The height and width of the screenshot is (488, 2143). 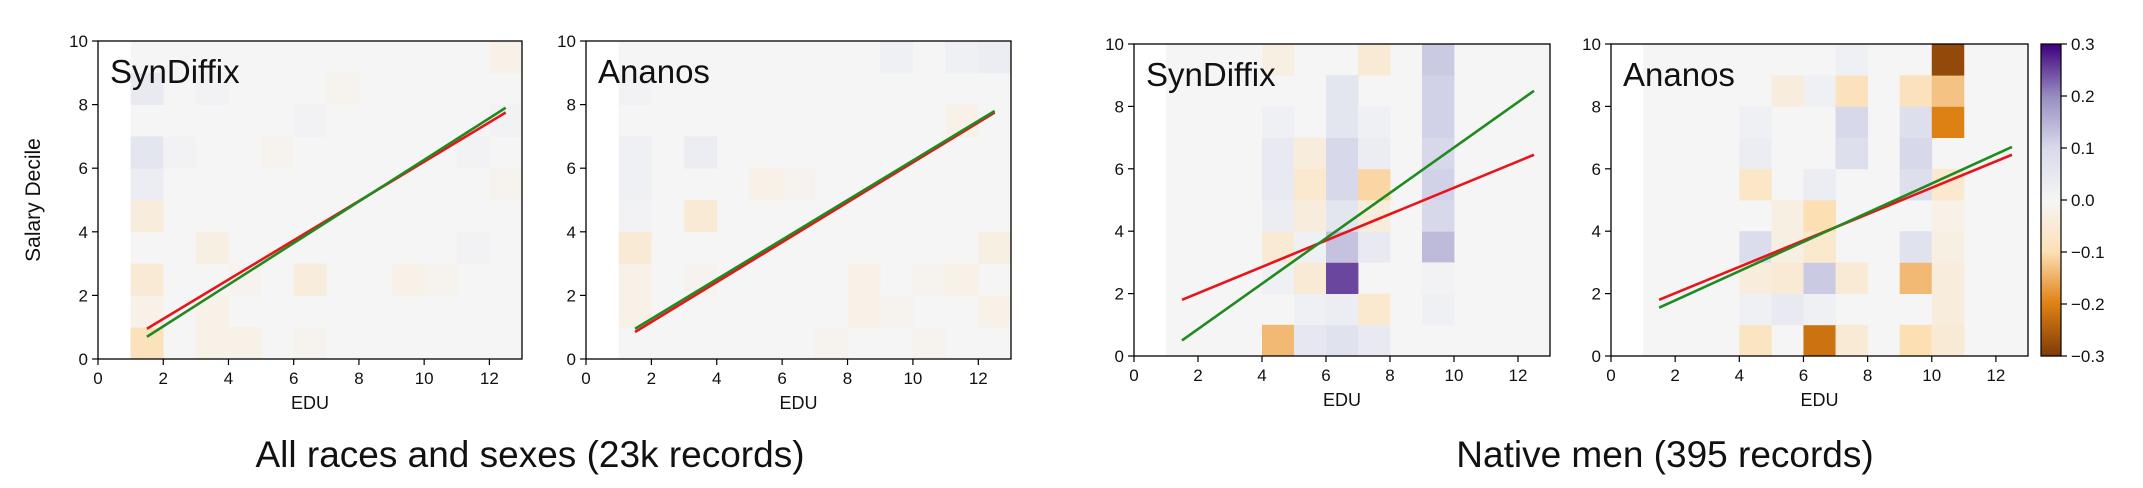 I want to click on y-tick-label: 6, so click(x=1119, y=169).